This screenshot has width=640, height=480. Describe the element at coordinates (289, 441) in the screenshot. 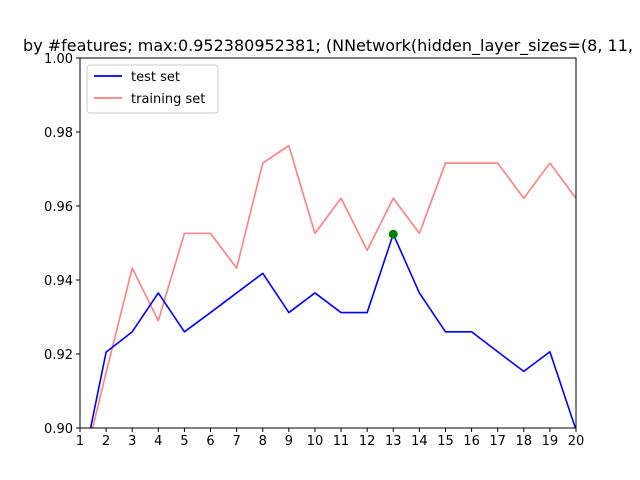

I see `x-tick-label: 9` at that location.